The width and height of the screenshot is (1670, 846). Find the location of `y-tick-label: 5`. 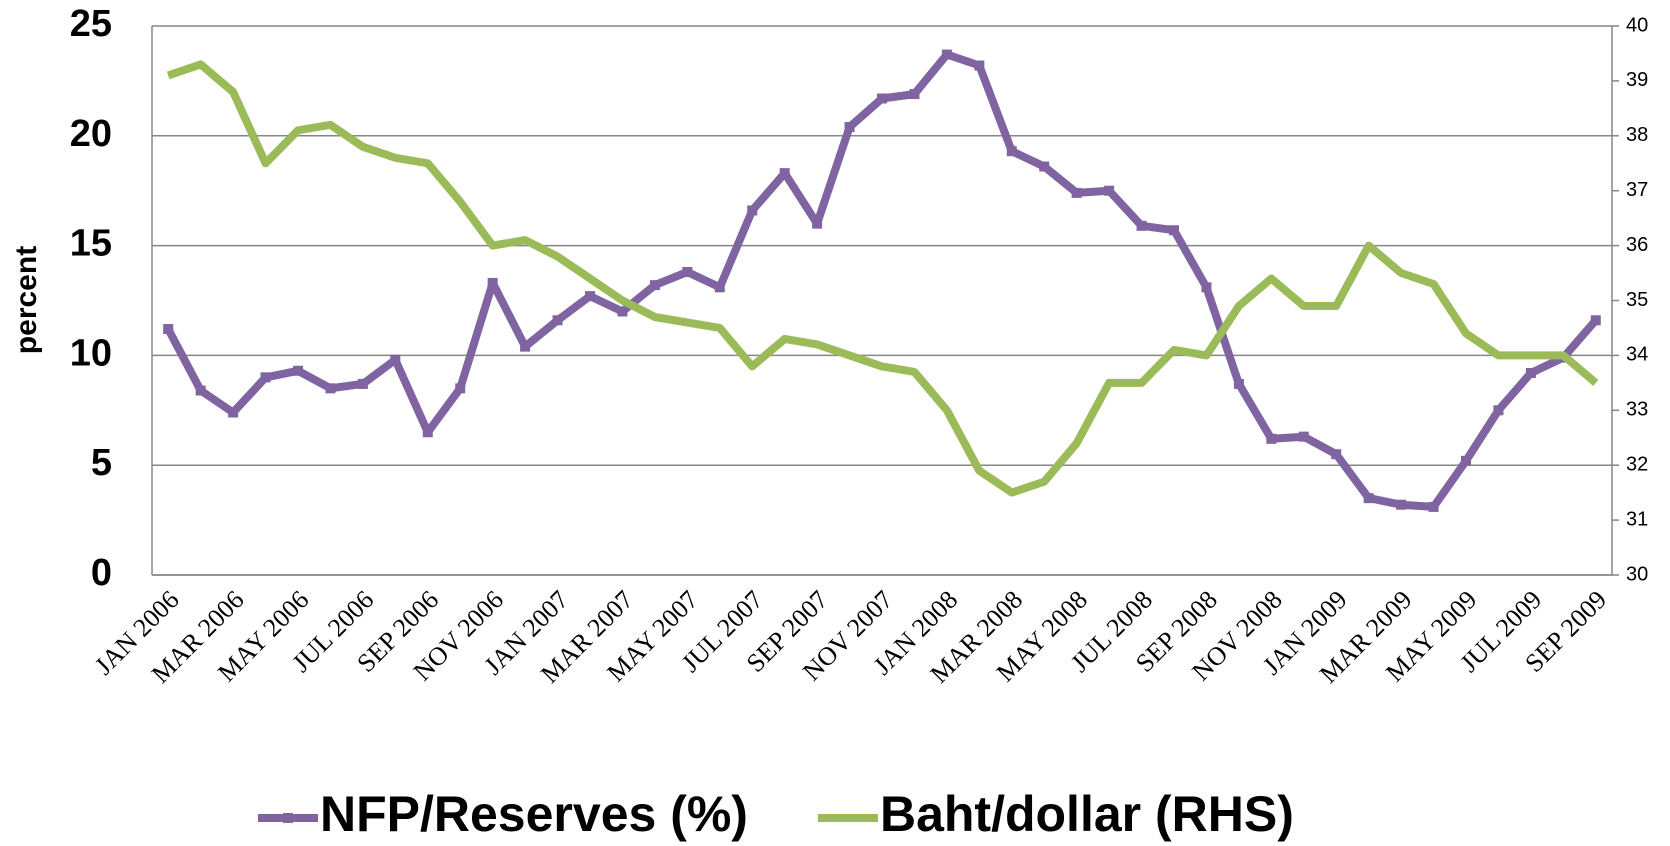

y-tick-label: 5 is located at coordinates (101, 463).